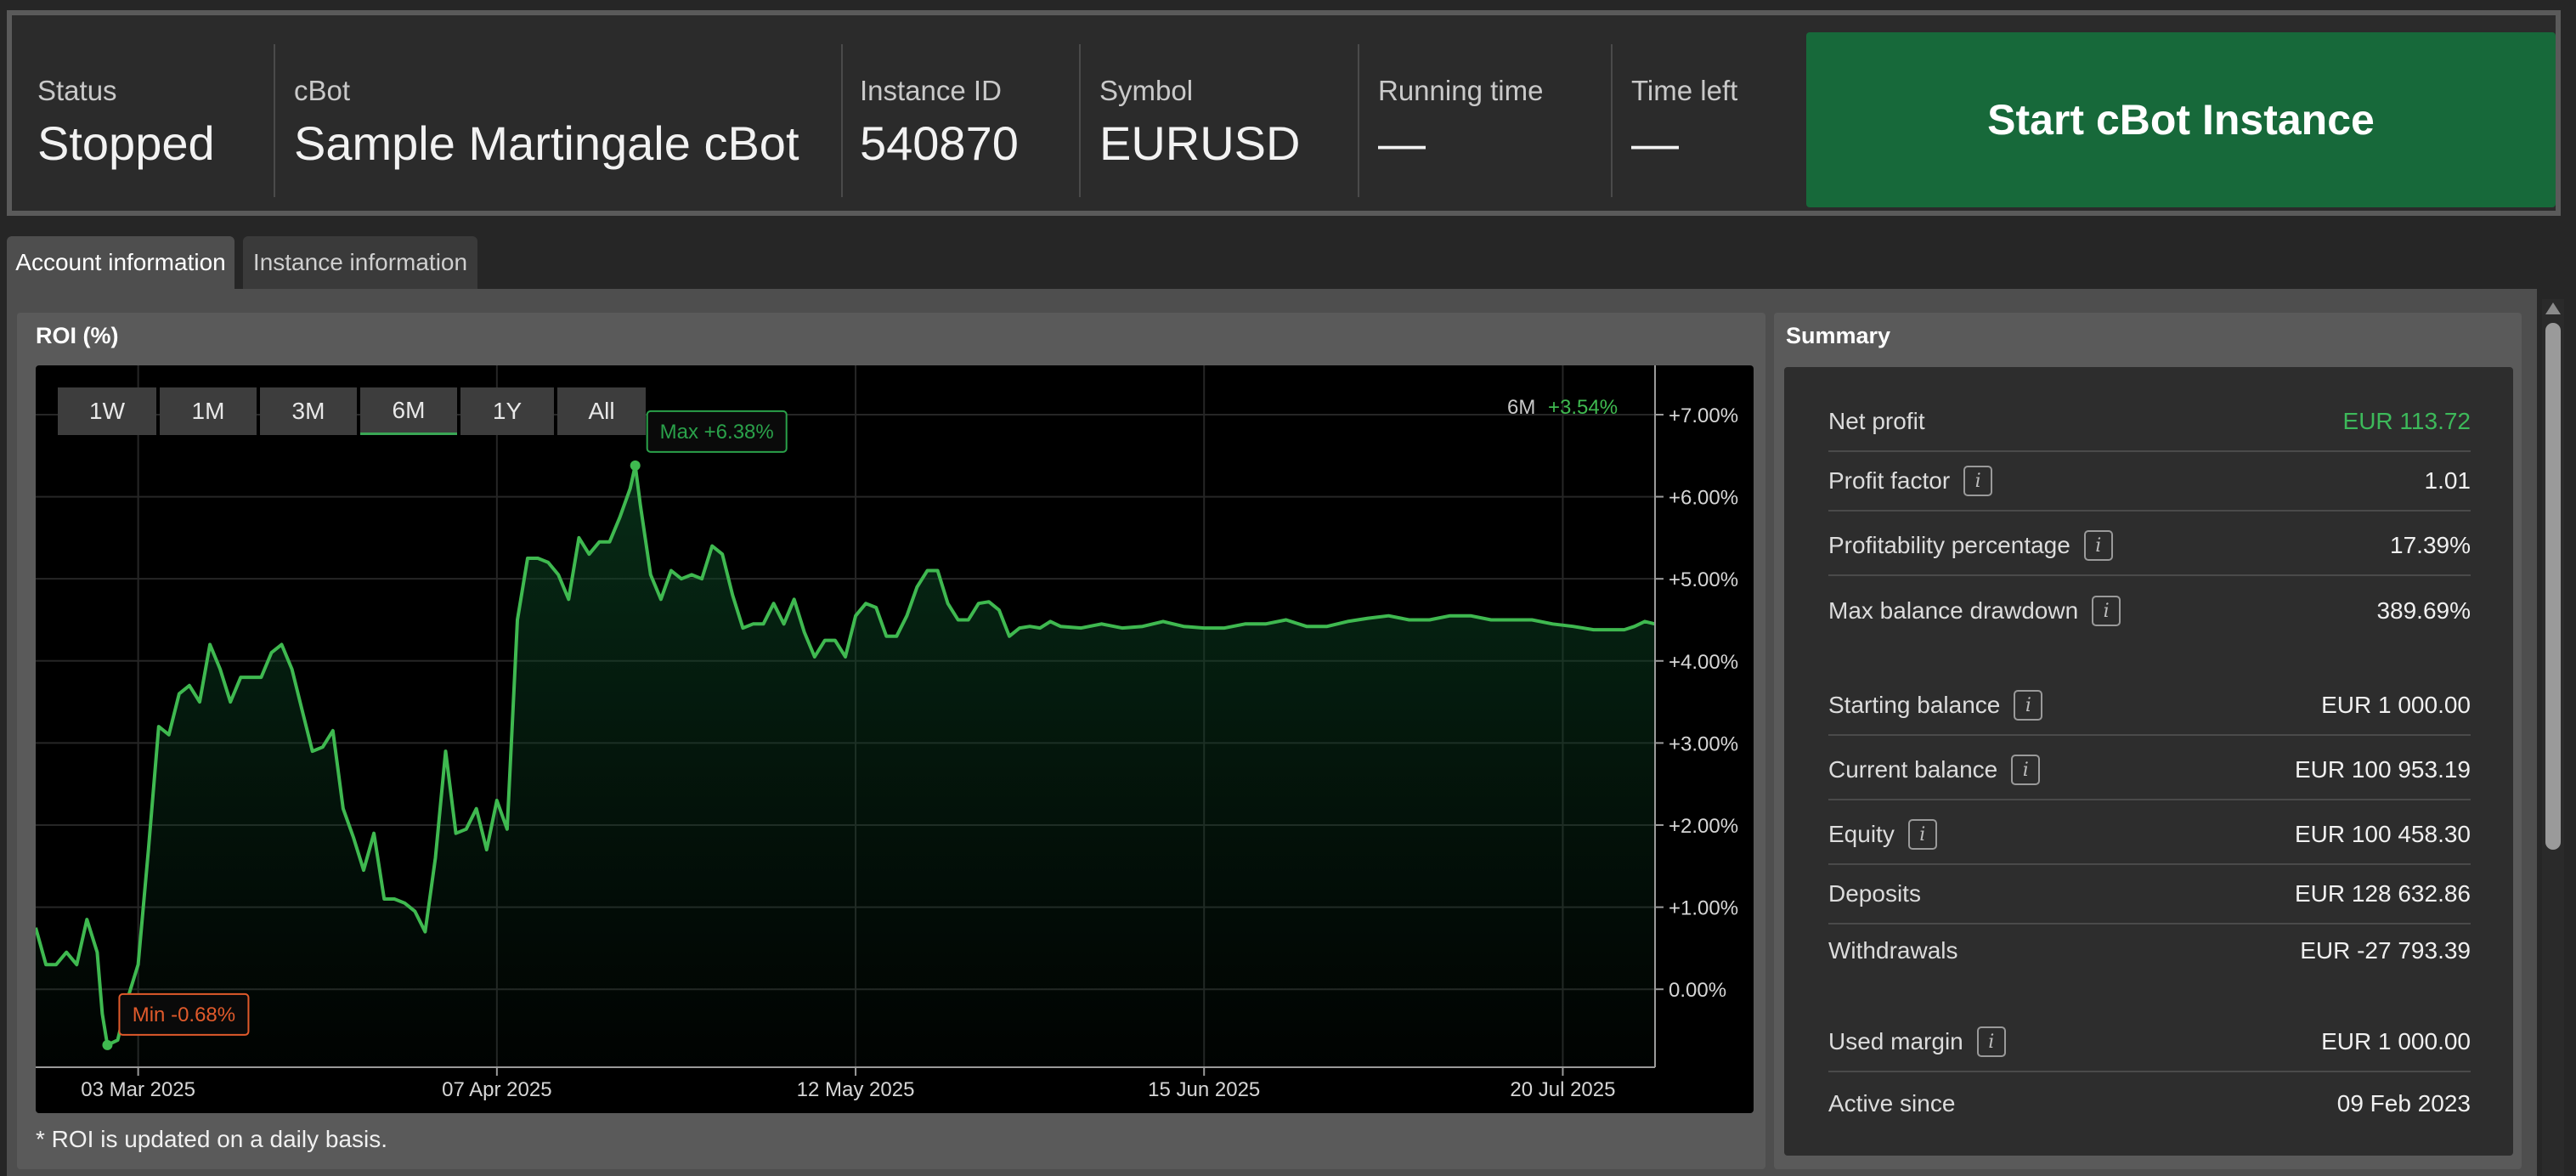 The height and width of the screenshot is (1176, 2576). I want to click on summary-row-equity: Equity i EUR 100 458.30, so click(2149, 835).